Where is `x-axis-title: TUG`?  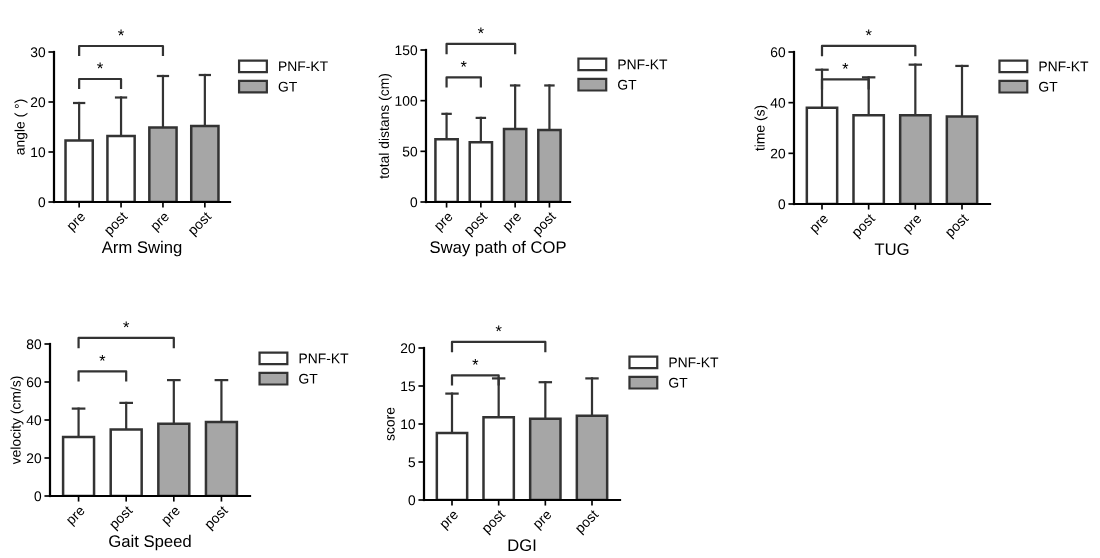 x-axis-title: TUG is located at coordinates (891, 249).